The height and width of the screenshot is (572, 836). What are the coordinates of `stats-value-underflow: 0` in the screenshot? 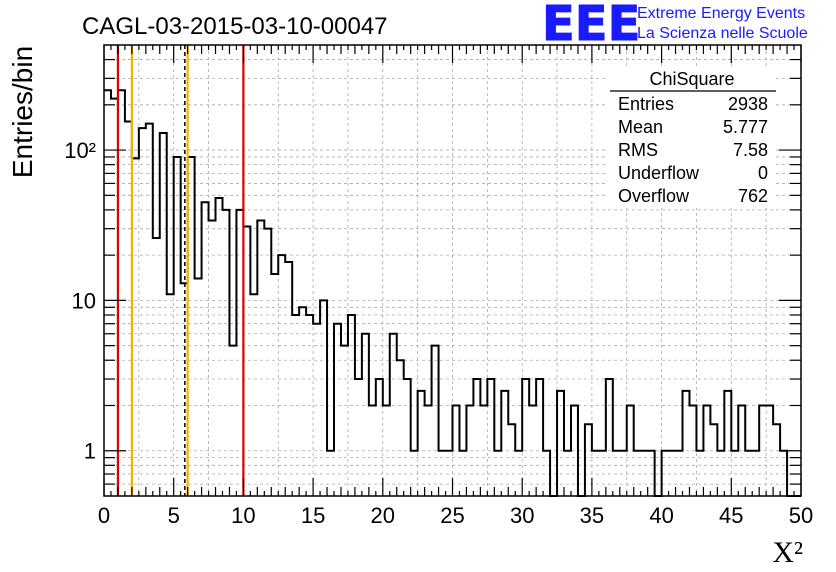 It's located at (763, 173).